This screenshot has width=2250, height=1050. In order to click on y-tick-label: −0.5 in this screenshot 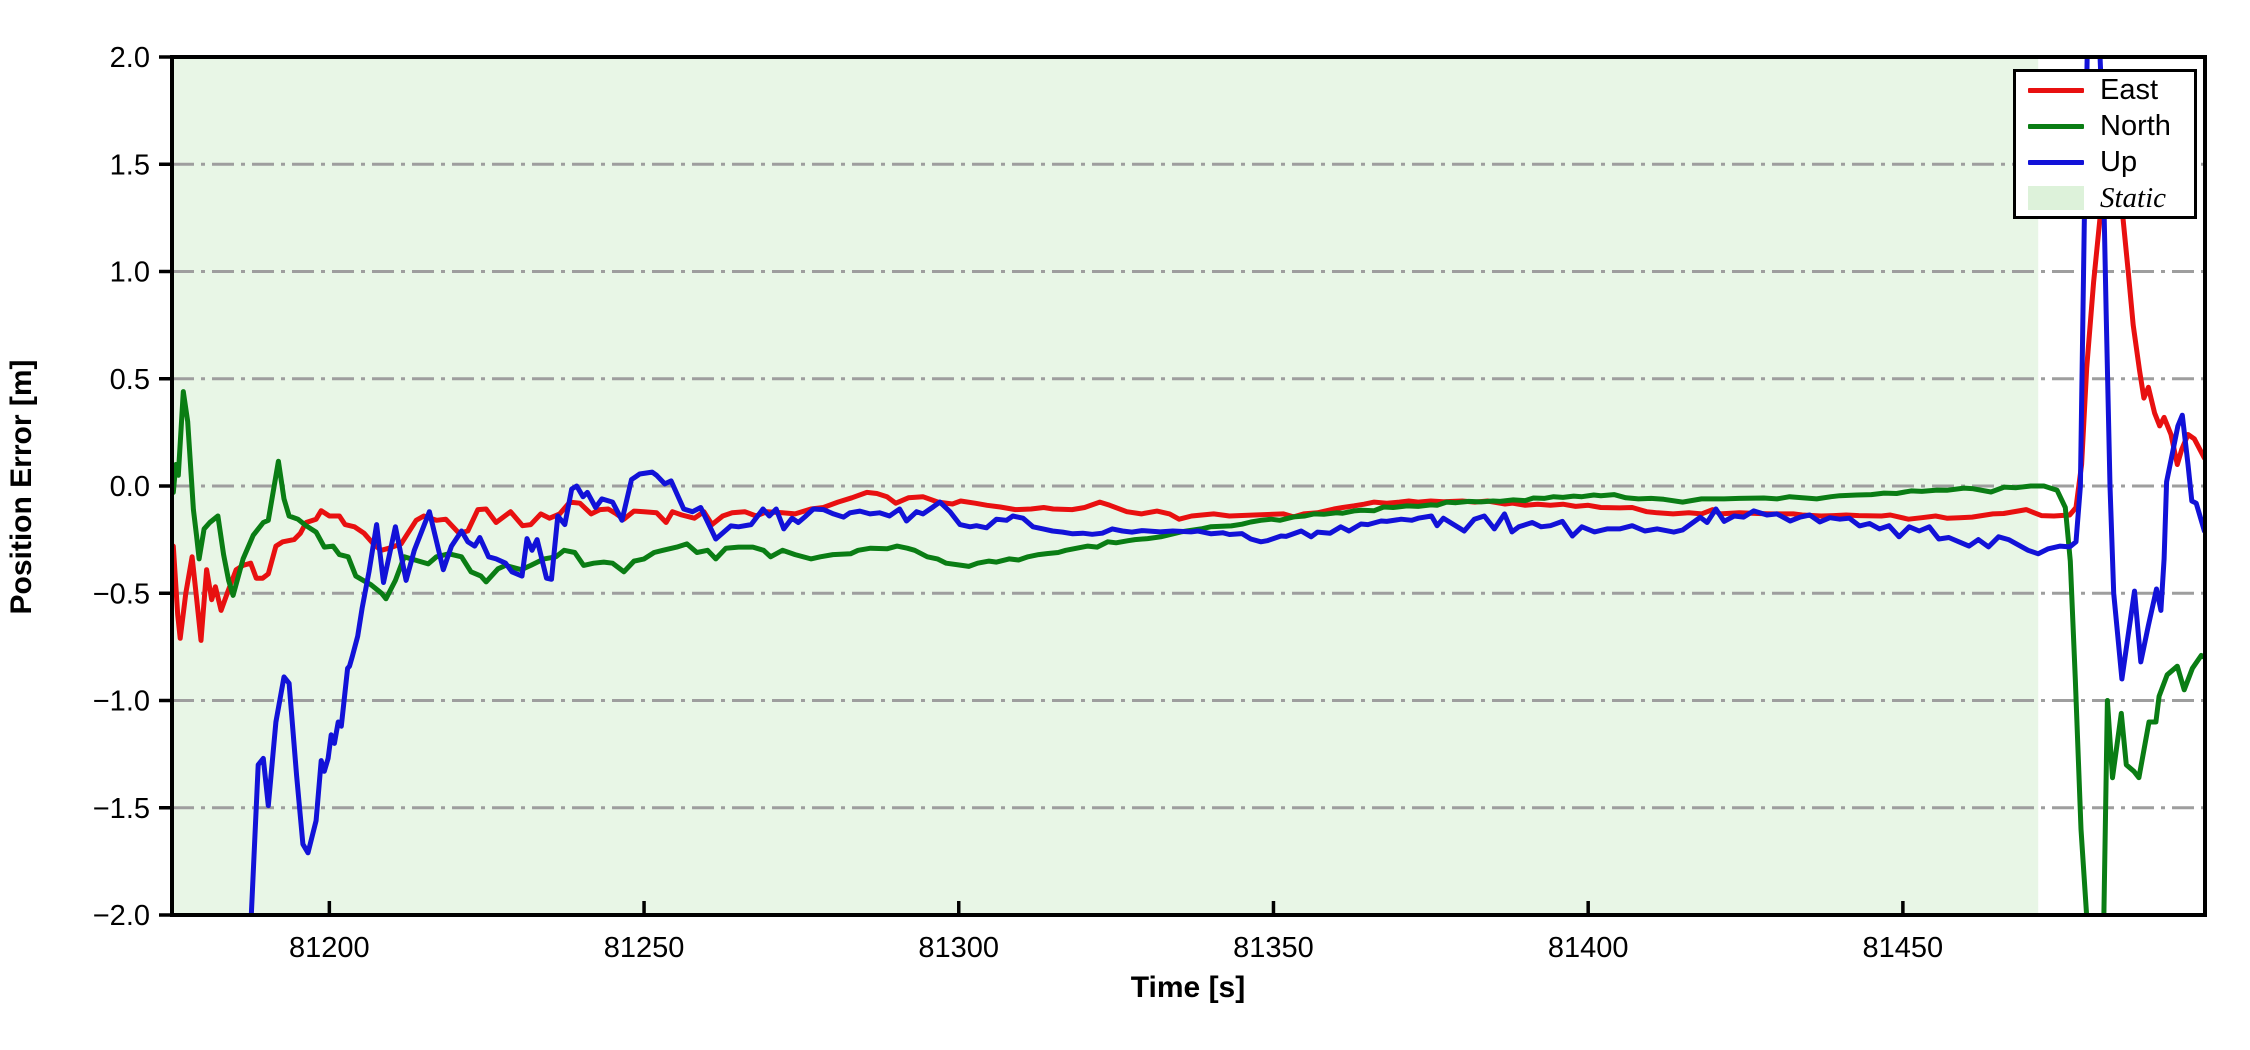, I will do `click(121, 594)`.